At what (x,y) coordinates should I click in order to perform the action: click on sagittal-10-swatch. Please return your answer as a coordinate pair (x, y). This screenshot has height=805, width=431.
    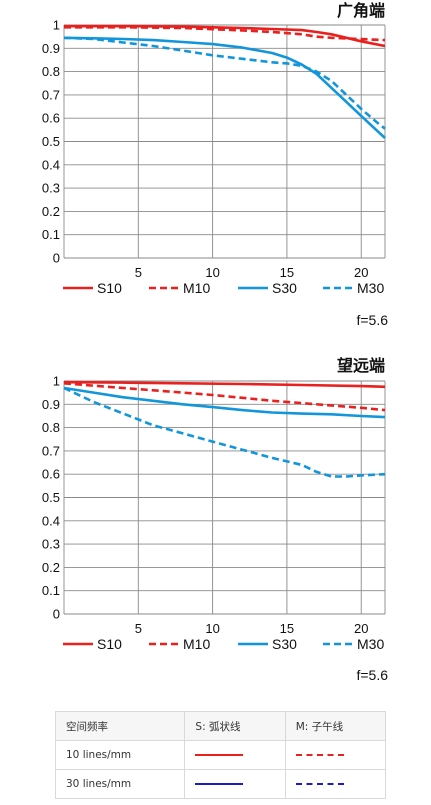
    Looking at the image, I should click on (219, 755).